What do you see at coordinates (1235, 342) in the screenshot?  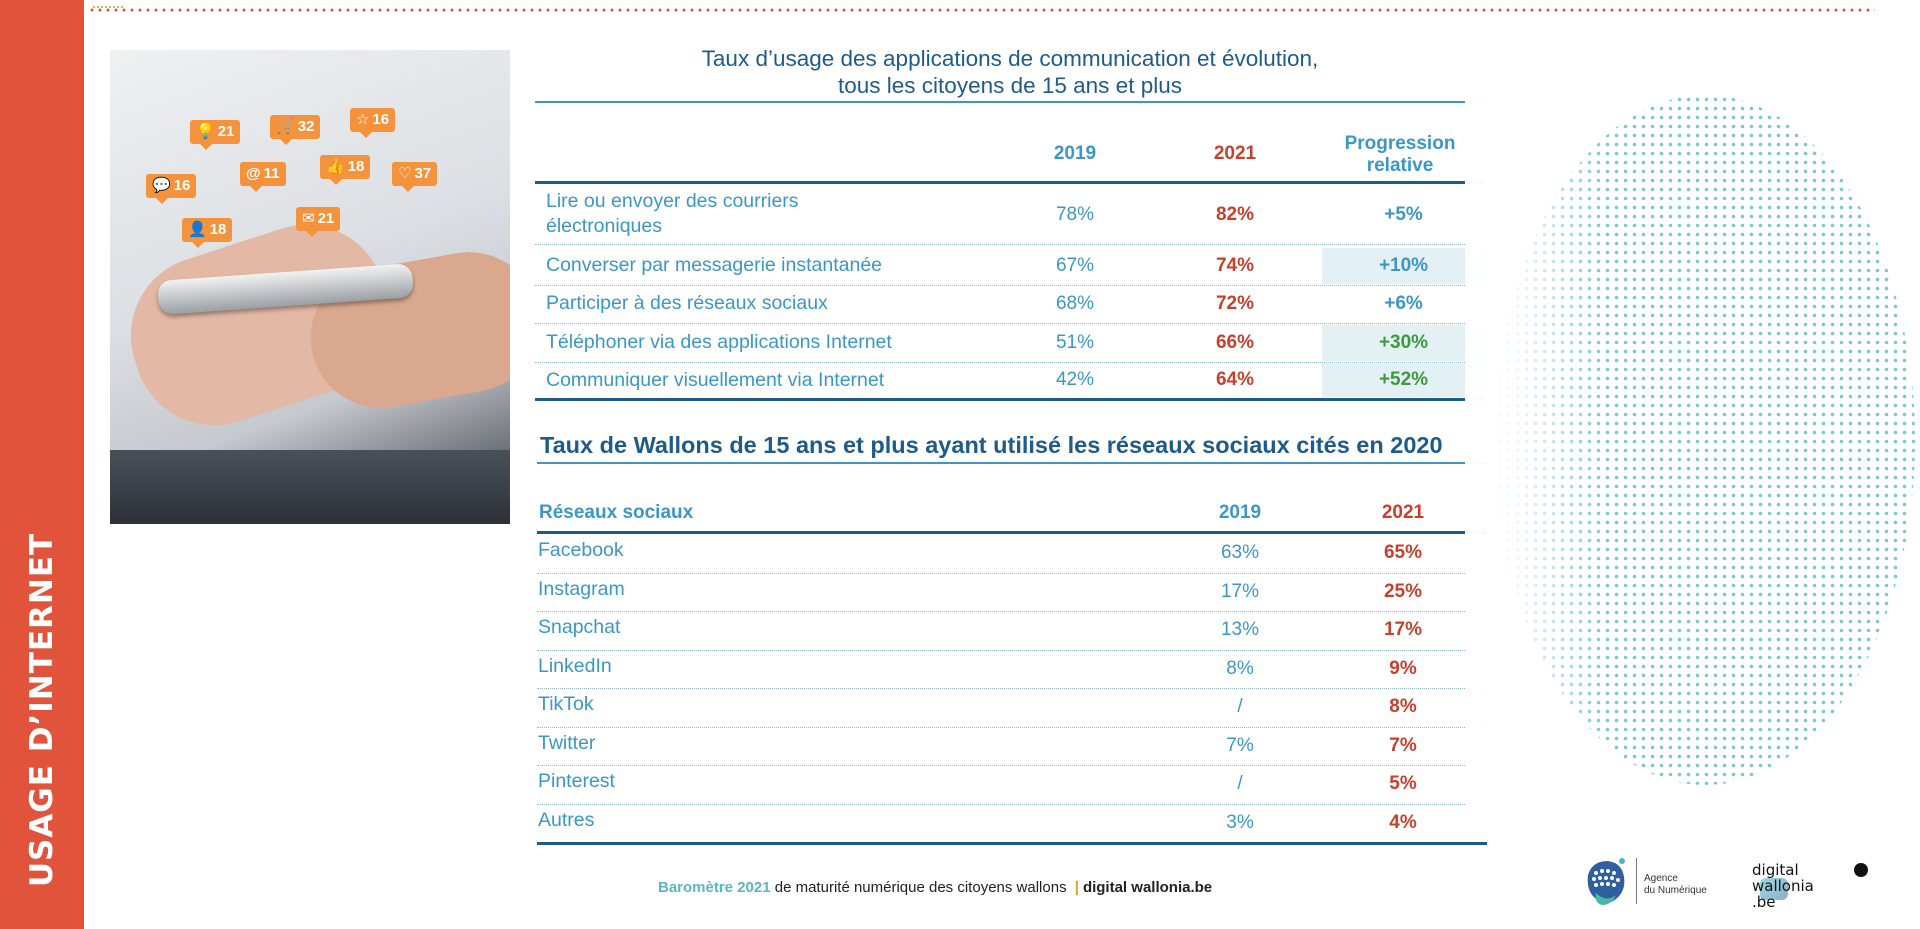 I see `table1-cell-2021: 66%` at bounding box center [1235, 342].